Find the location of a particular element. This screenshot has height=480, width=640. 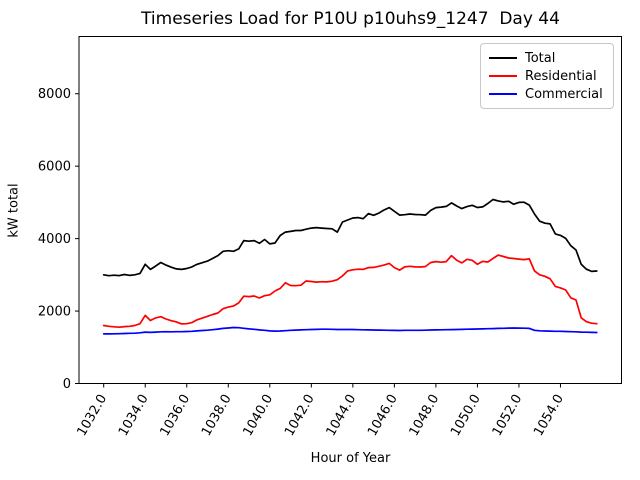

y-axis-label: kW total is located at coordinates (14, 210).